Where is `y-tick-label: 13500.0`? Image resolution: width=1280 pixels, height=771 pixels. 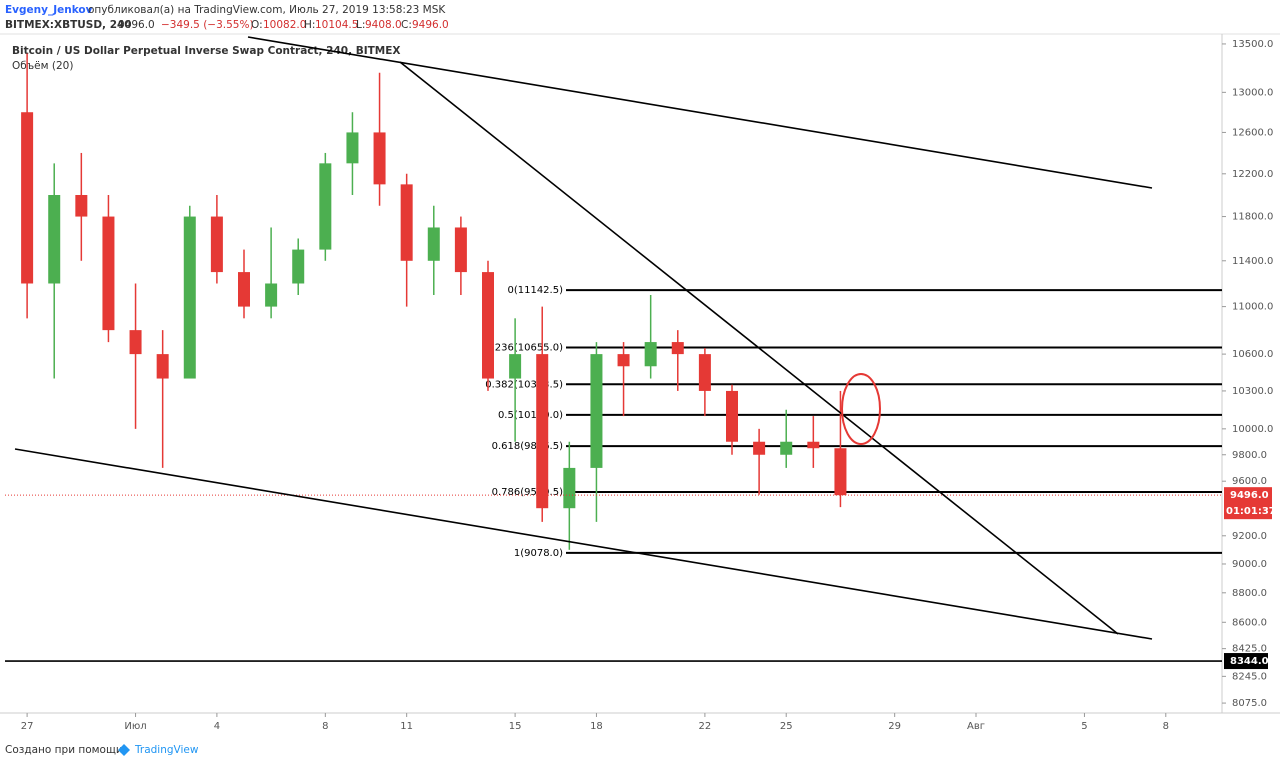
y-tick-label: 13500.0 is located at coordinates (1252, 44).